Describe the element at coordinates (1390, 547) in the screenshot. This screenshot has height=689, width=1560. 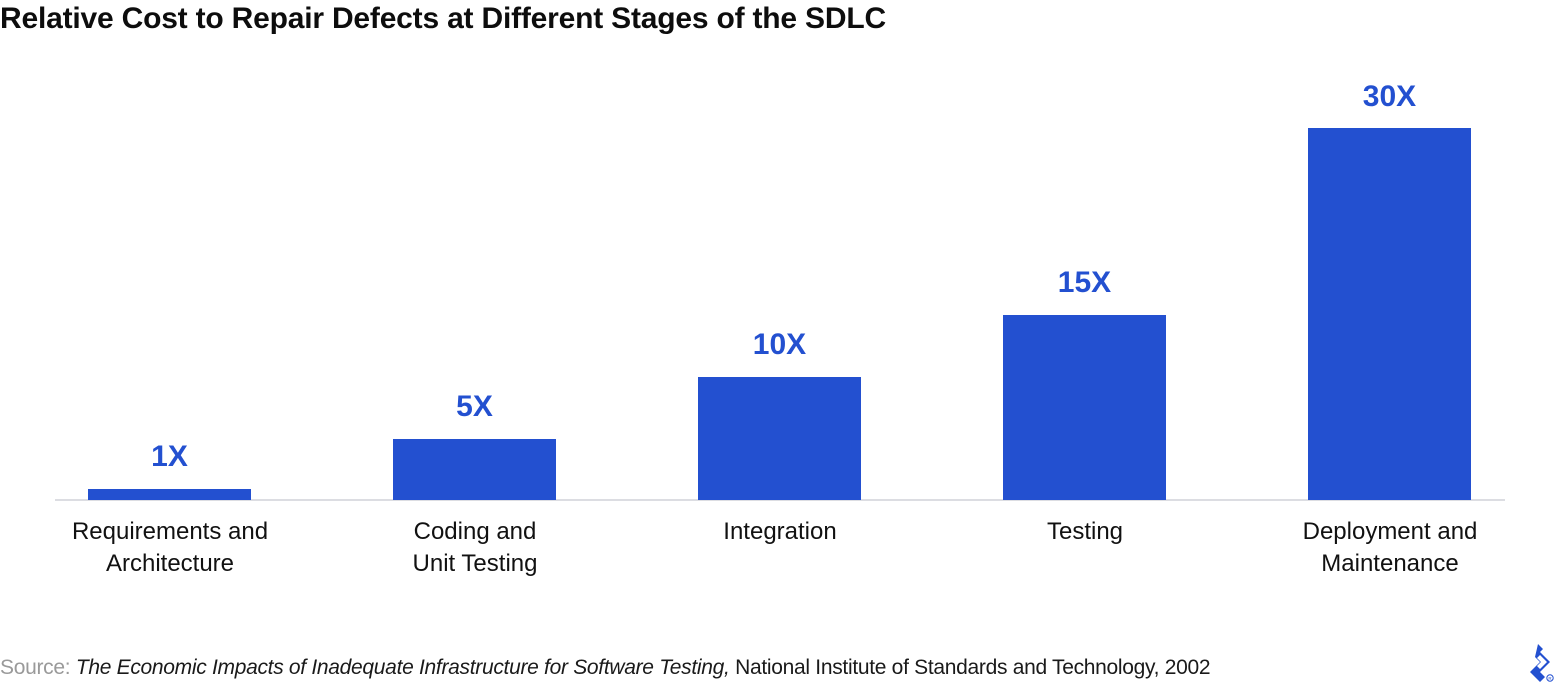
I see `category-label: Deployment and Maintenance` at that location.